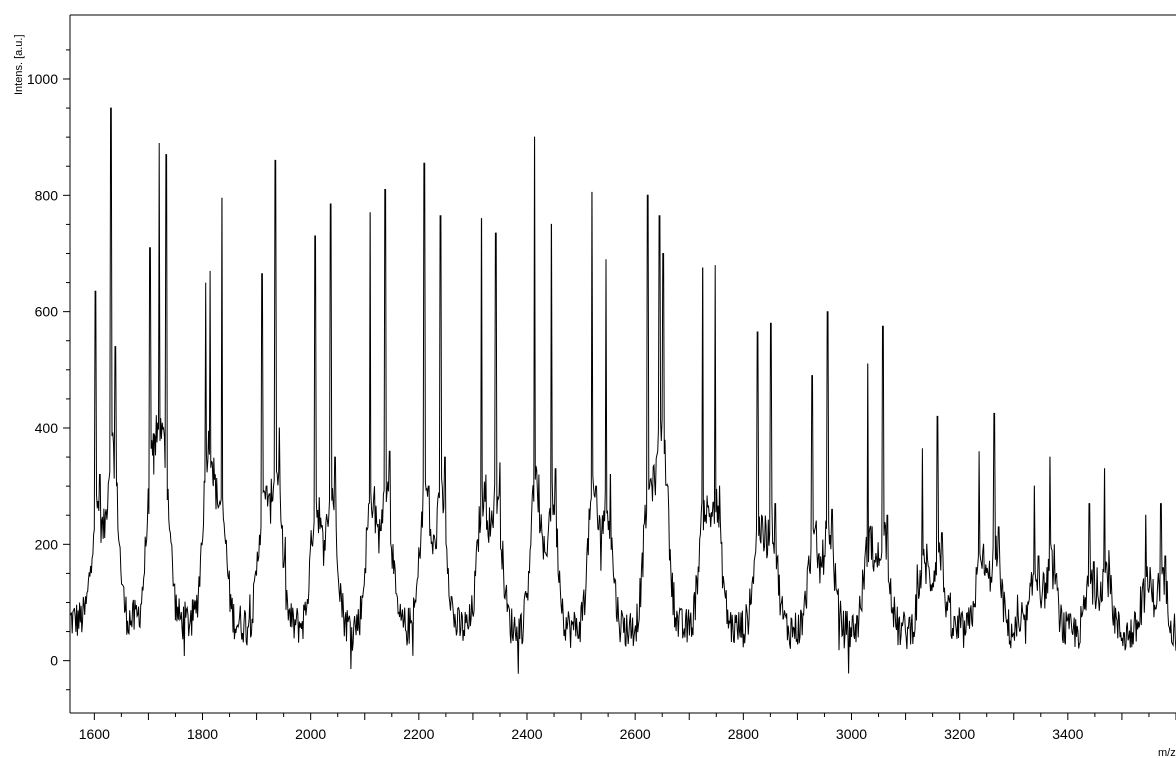  What do you see at coordinates (418, 734) in the screenshot?
I see `x-tick-label: 2200` at bounding box center [418, 734].